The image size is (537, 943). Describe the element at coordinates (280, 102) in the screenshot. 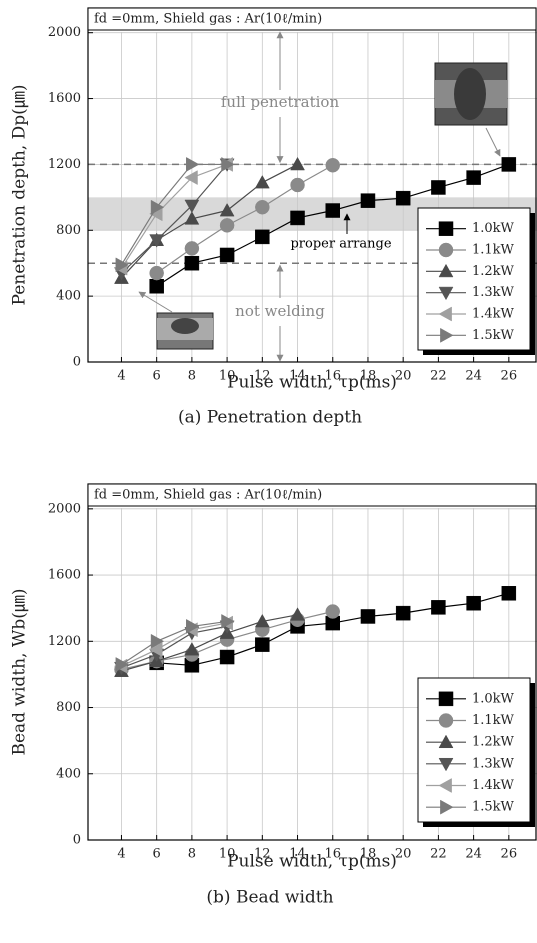

I see `annotation: full penetration` at that location.